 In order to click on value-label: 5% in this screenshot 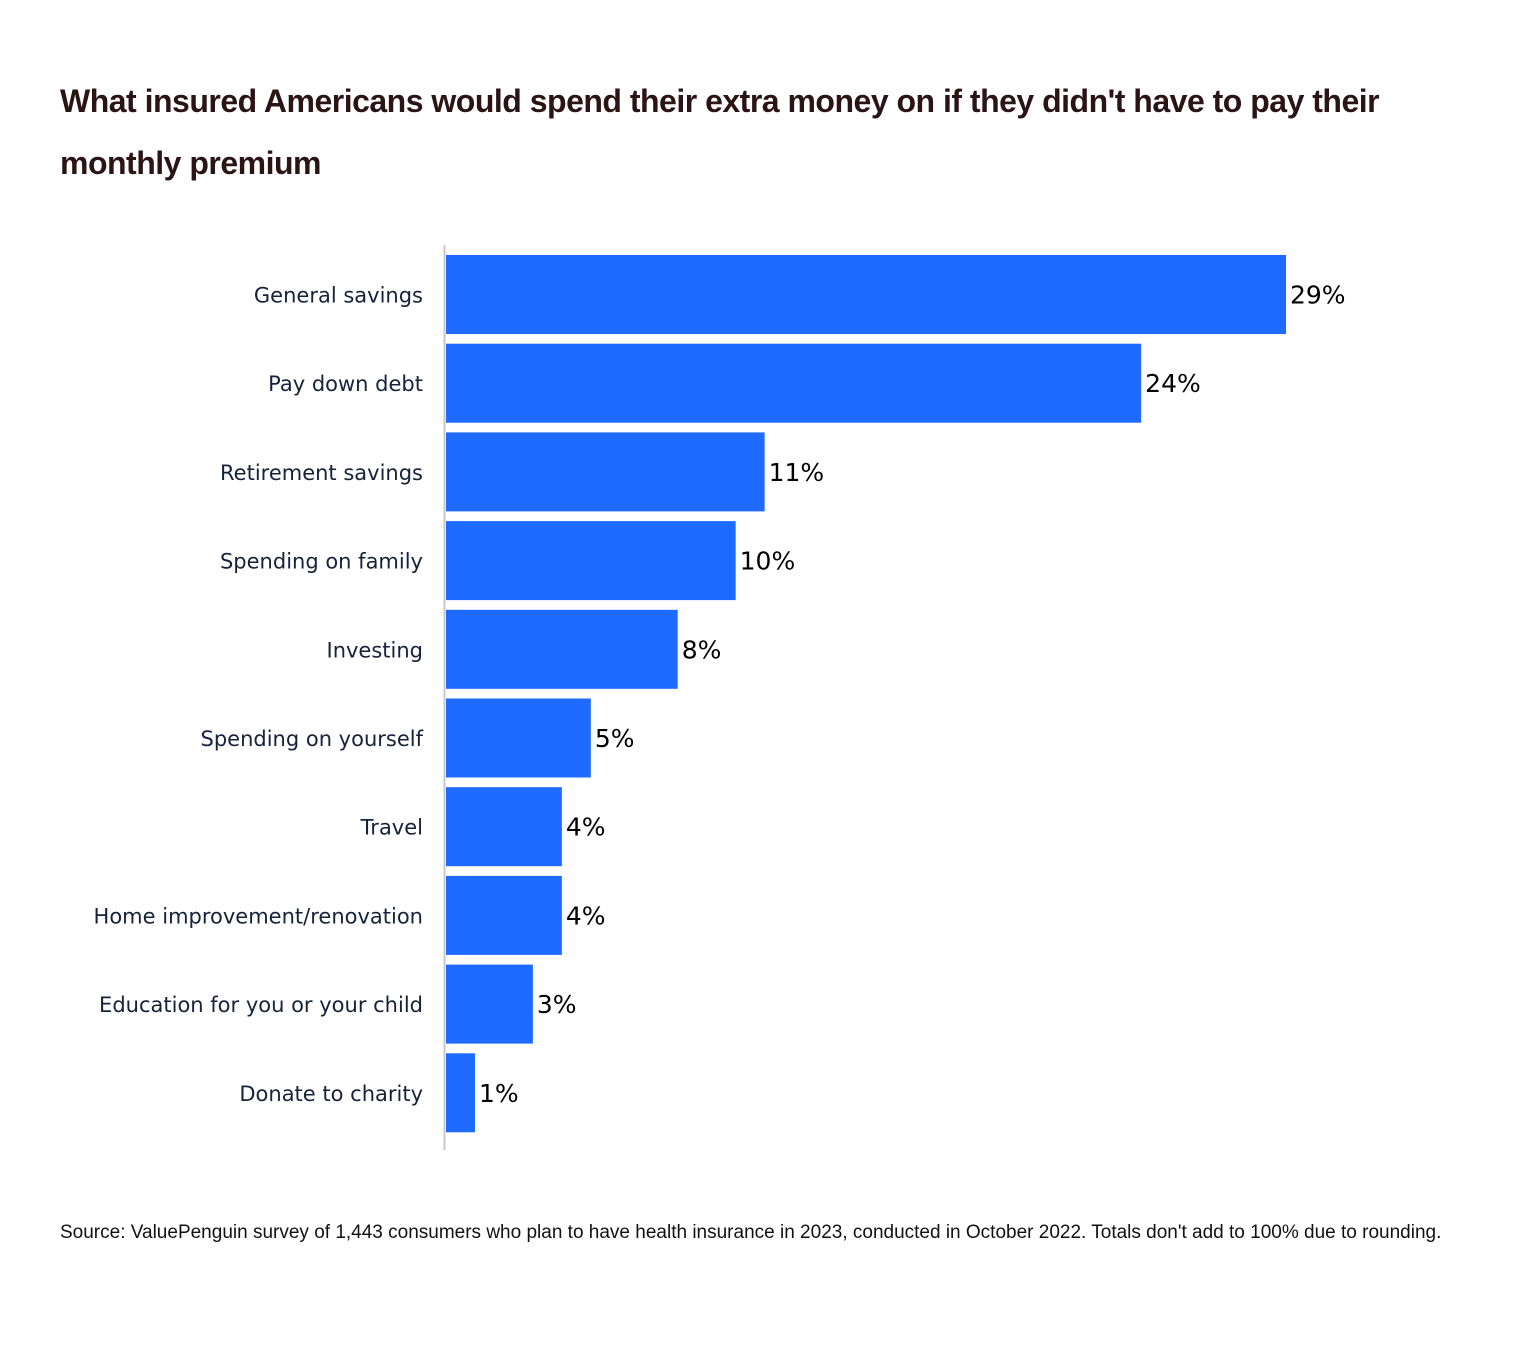, I will do `click(615, 738)`.